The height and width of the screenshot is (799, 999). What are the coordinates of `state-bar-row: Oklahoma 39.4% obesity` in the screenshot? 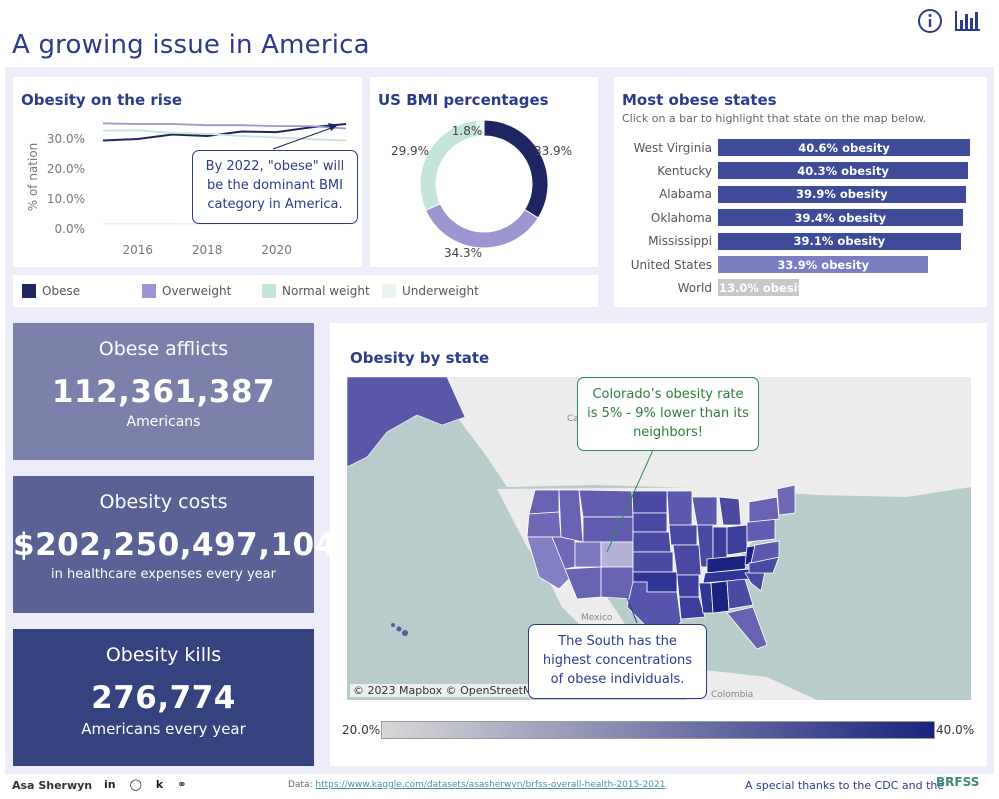 It's located at (792, 217).